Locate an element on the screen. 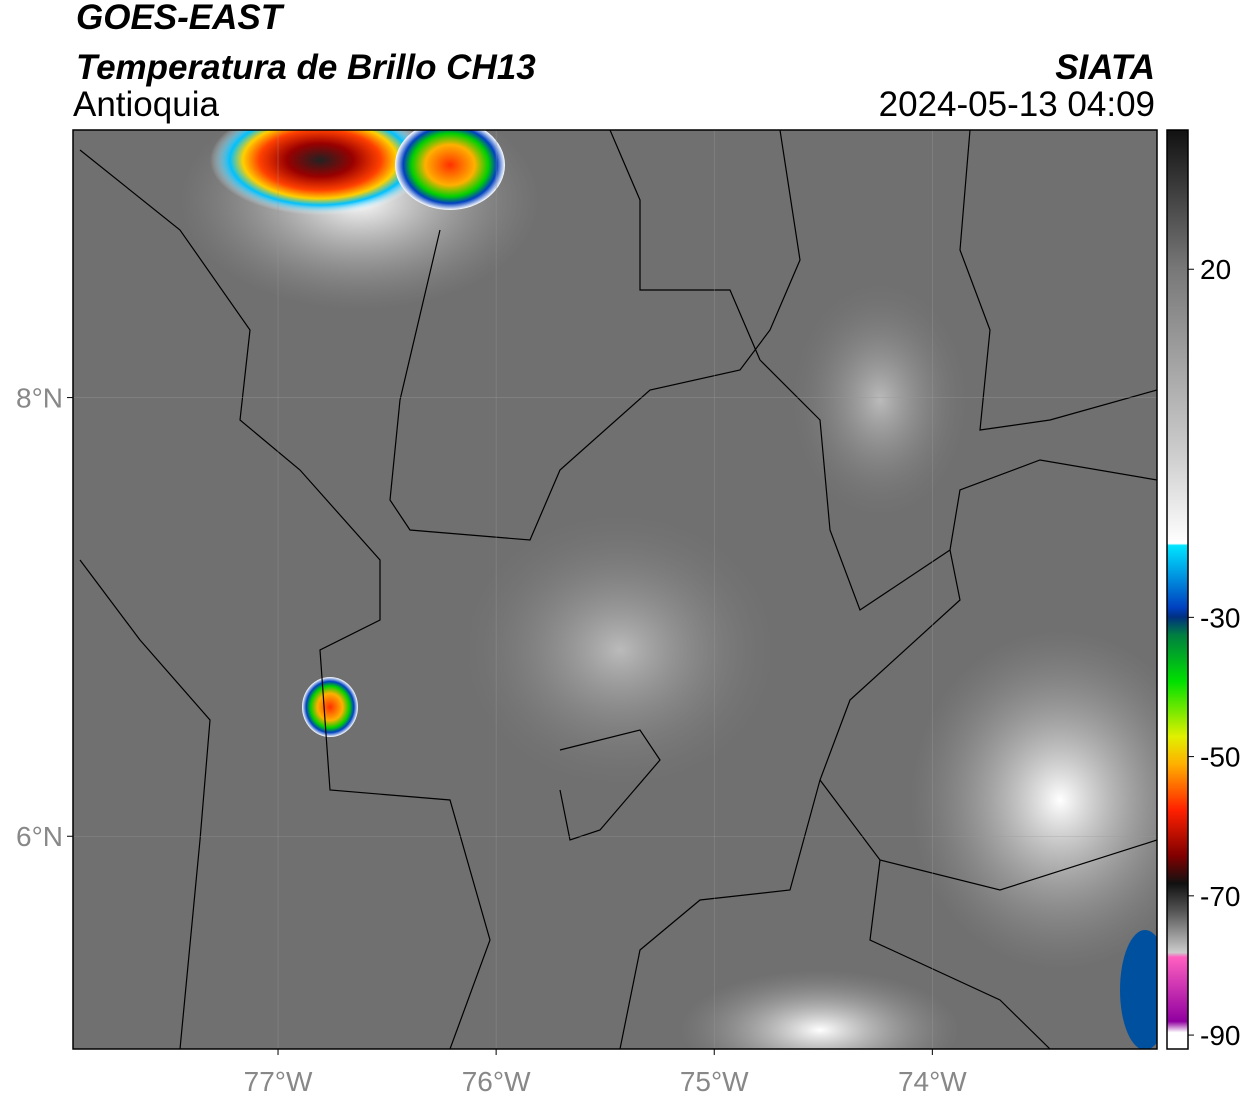 This screenshot has height=1099, width=1252. colorbar-tick-label: -70 is located at coordinates (1220, 896).